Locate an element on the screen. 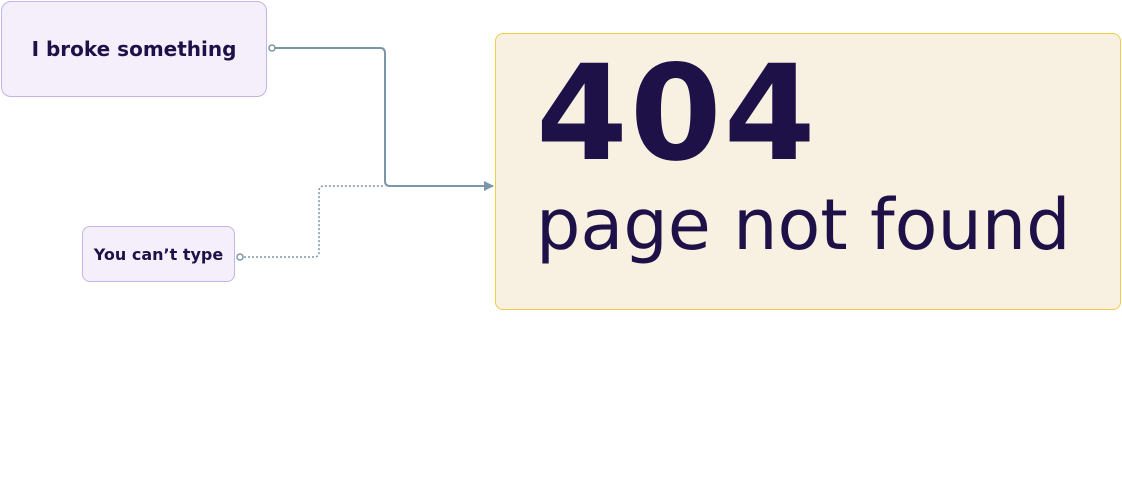  edge-type-to-error is located at coordinates (312, 221).